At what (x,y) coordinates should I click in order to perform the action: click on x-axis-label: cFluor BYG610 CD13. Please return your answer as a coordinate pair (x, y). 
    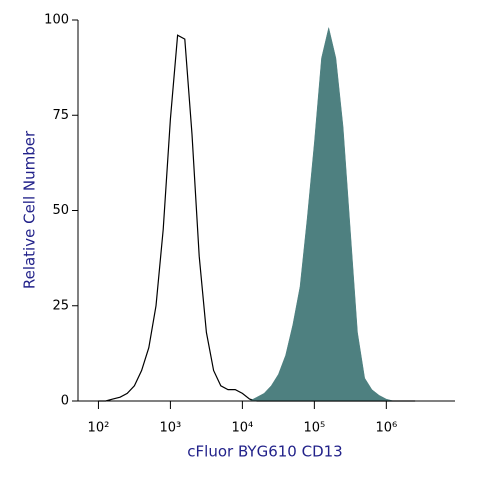
    Looking at the image, I should click on (264, 452).